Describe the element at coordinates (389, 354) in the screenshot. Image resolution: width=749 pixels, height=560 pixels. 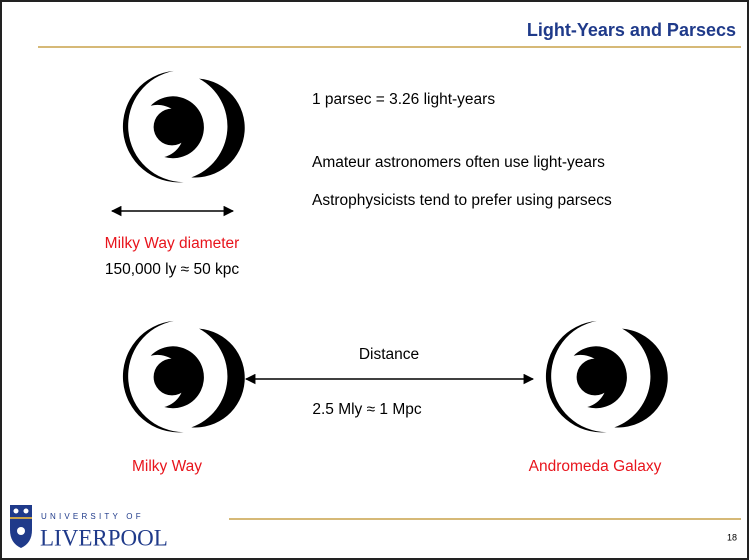
I see `distance-label: Distance` at that location.